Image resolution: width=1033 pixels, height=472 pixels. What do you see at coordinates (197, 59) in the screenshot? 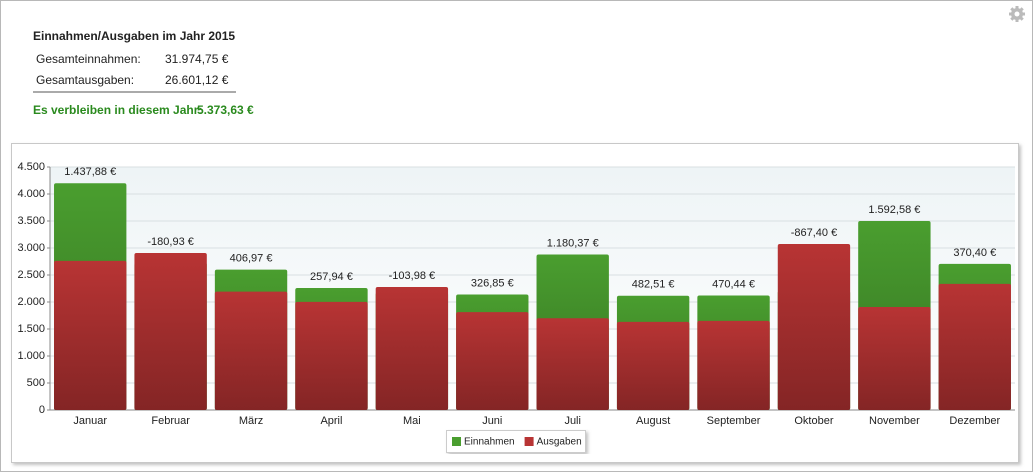
I see `summary-value: 31.974,75 €` at bounding box center [197, 59].